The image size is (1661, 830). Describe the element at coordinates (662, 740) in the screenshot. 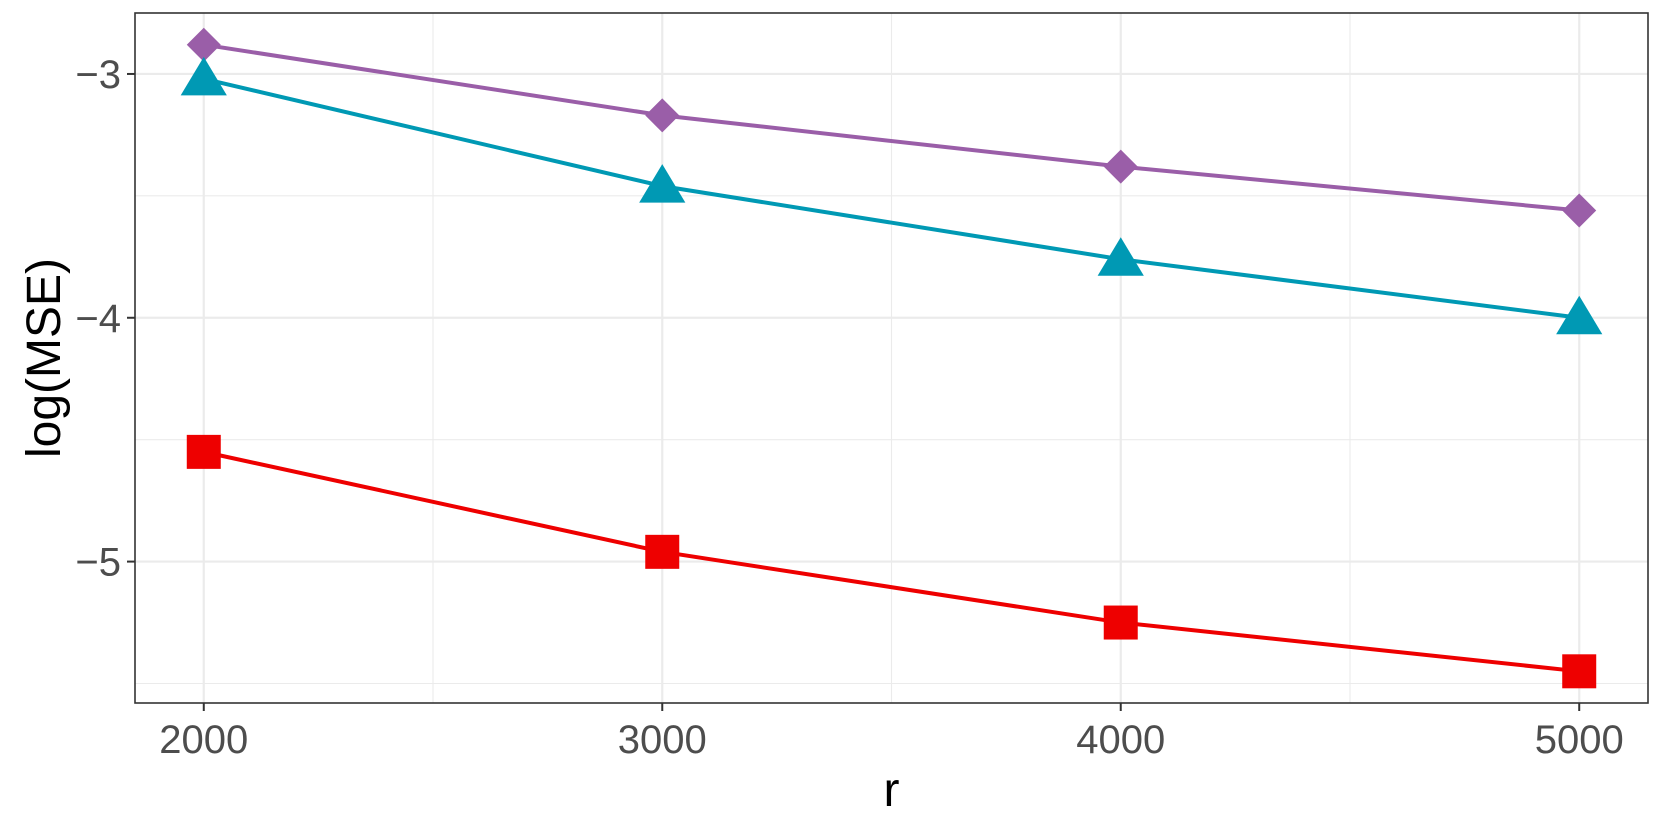

I see `x-tick-label: 3000` at that location.